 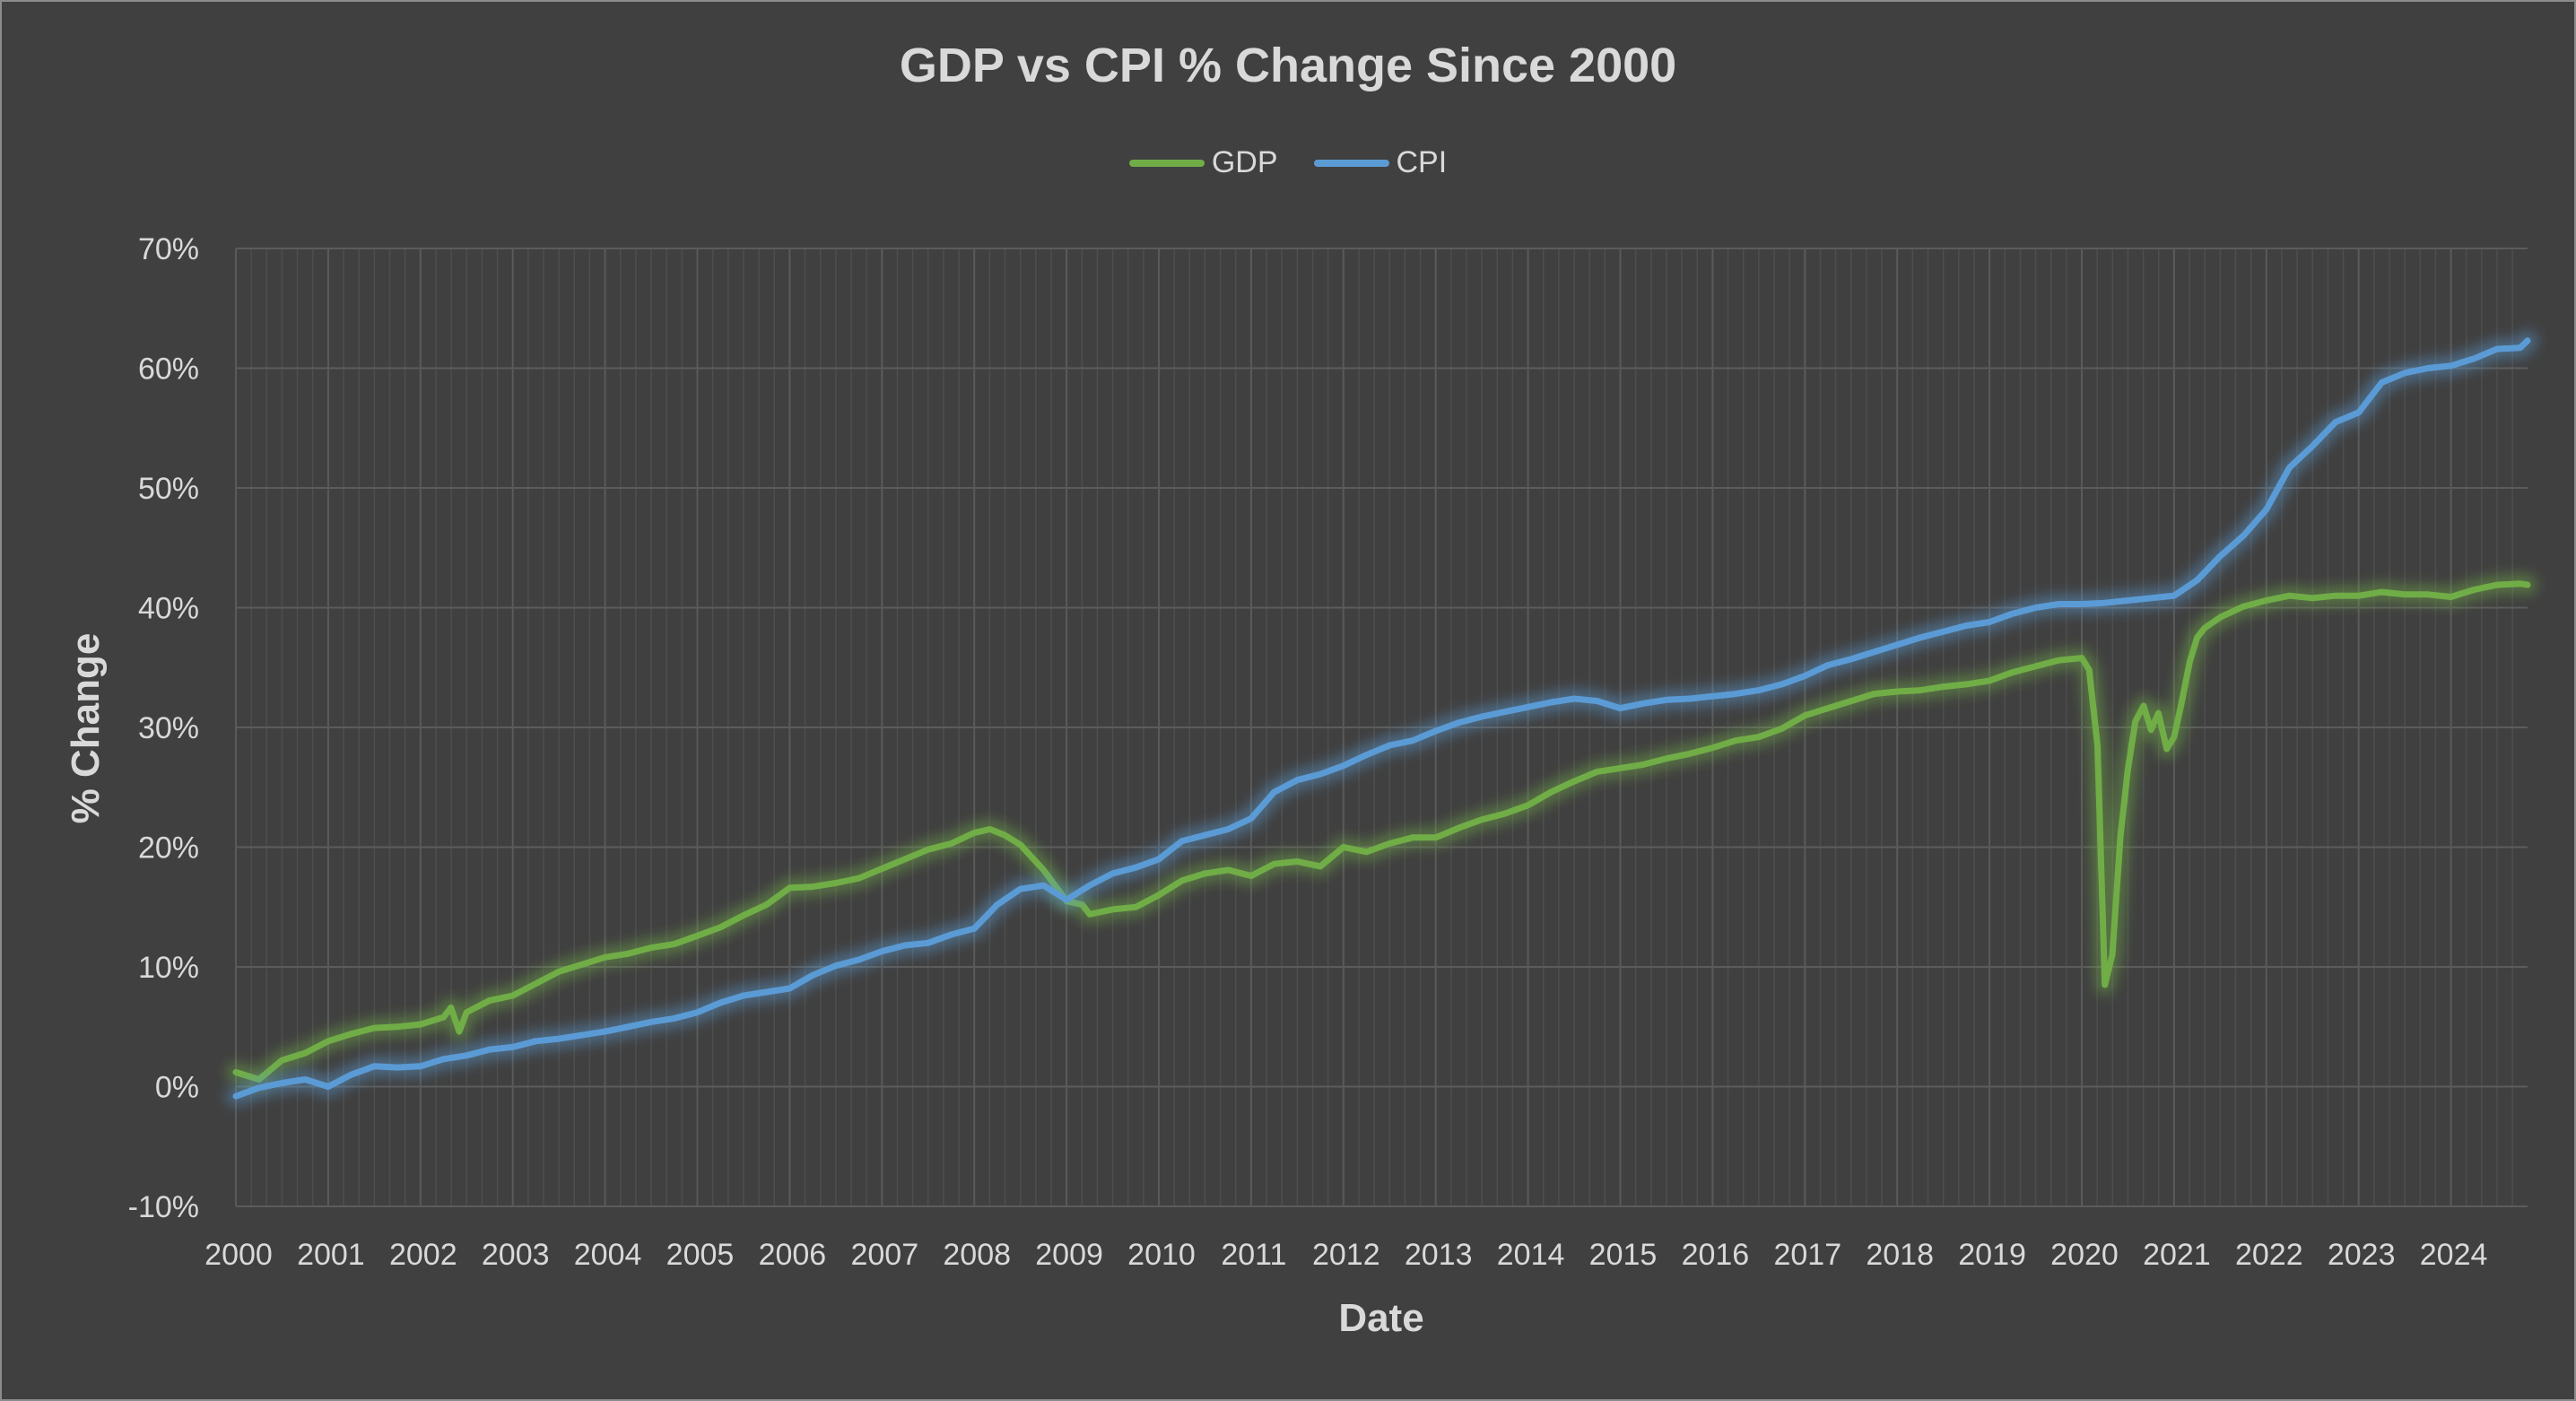 What do you see at coordinates (884, 1255) in the screenshot?
I see `x-tick-label: 2007` at bounding box center [884, 1255].